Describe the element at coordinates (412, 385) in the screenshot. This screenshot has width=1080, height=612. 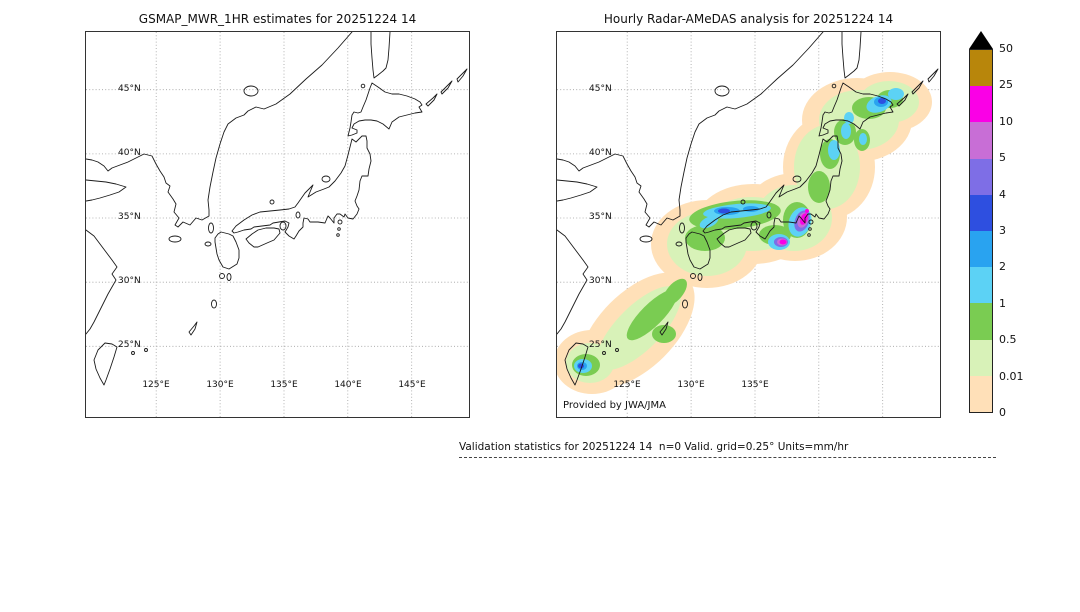
I see `lon-label: 145°E` at that location.